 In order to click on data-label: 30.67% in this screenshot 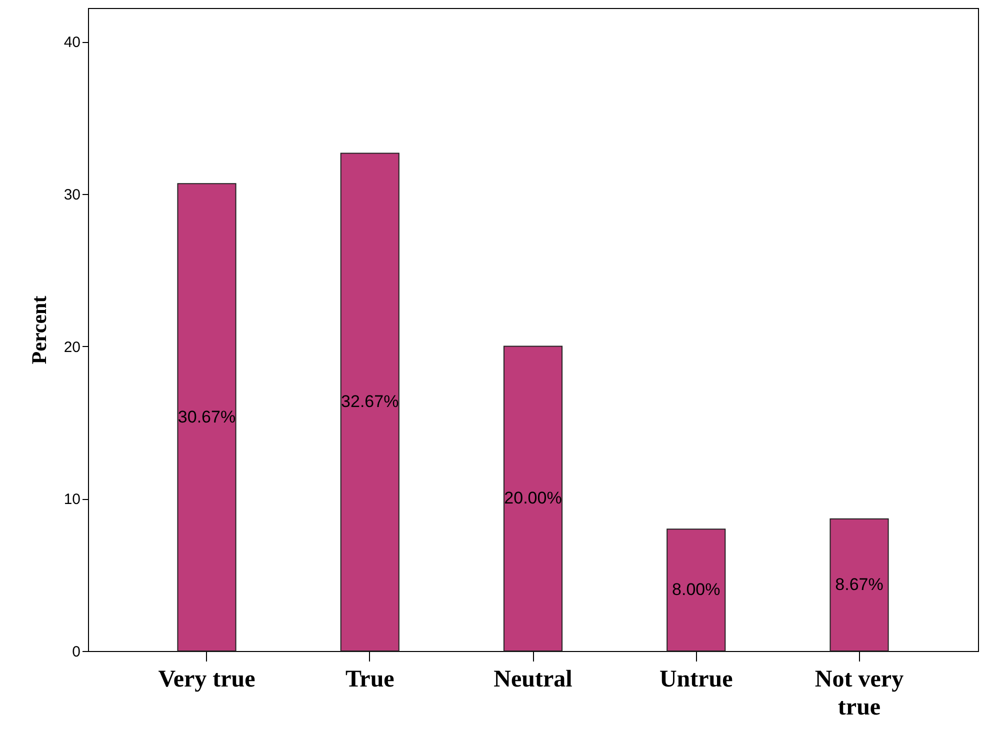, I will do `click(207, 416)`.